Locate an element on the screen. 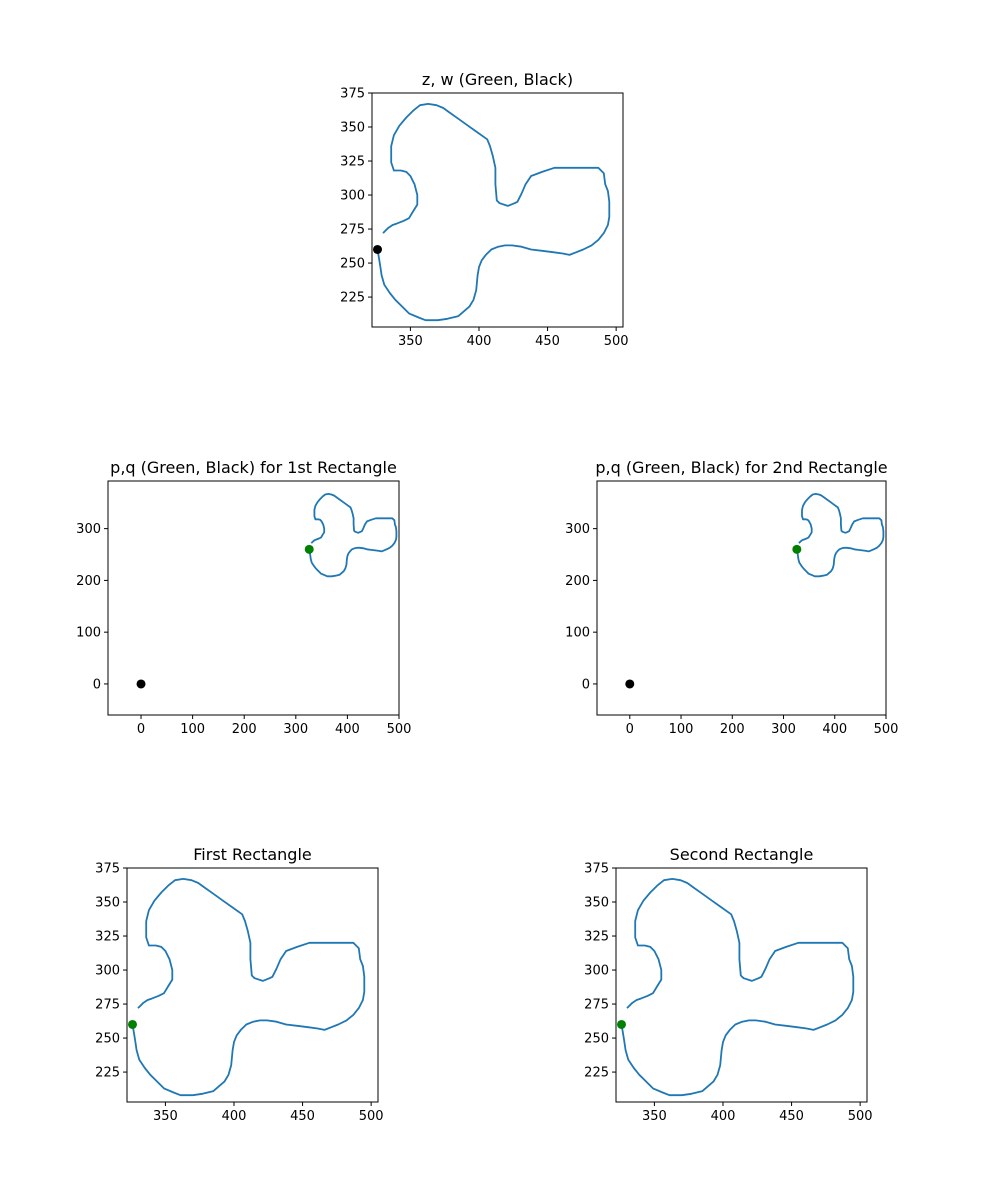 Image resolution: width=1000 pixels, height=1200 pixels. chart-title: p,q (Green, Black) for 2nd Rectangle is located at coordinates (741, 467).